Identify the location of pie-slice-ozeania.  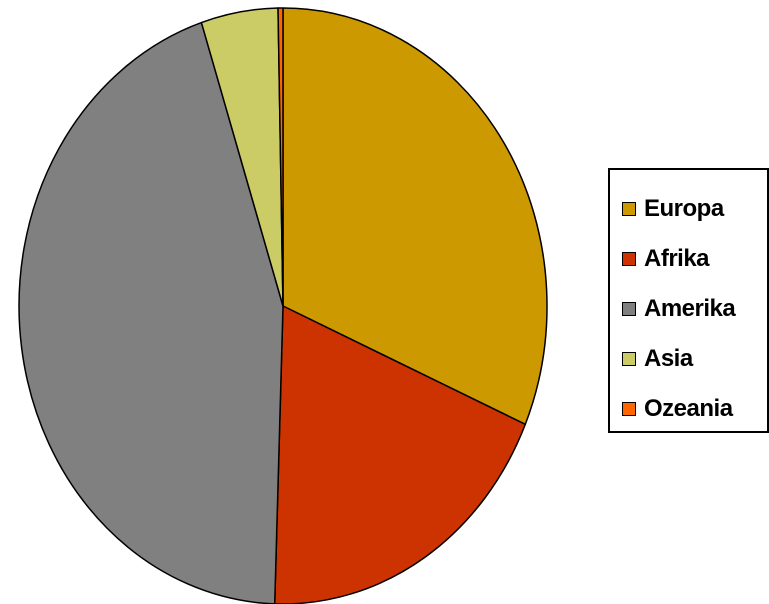
(280, 157).